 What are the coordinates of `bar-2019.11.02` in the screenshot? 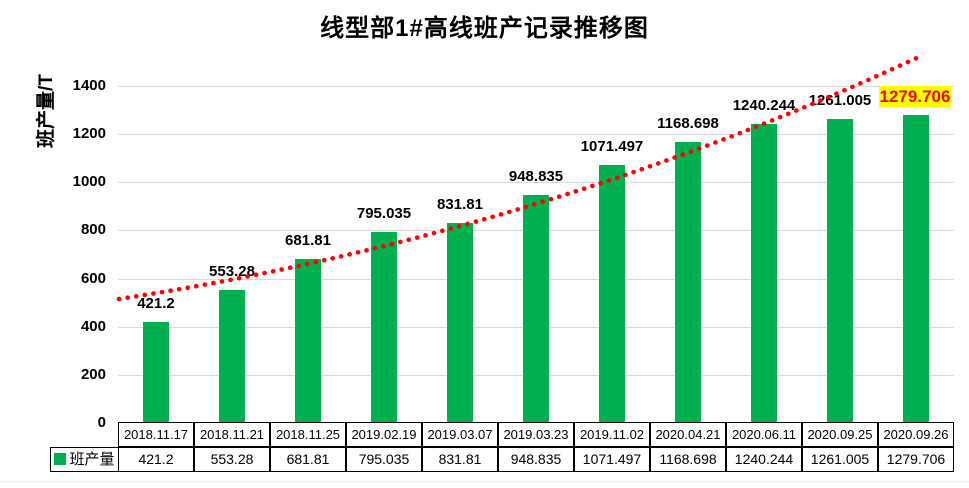 It's located at (612, 293).